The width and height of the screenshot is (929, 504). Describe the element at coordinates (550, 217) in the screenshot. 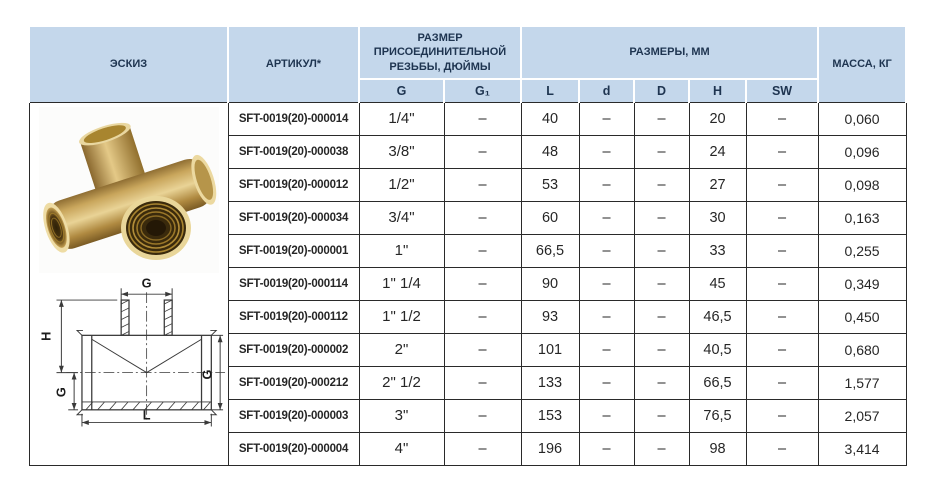

I see `cell-l: 60` at that location.